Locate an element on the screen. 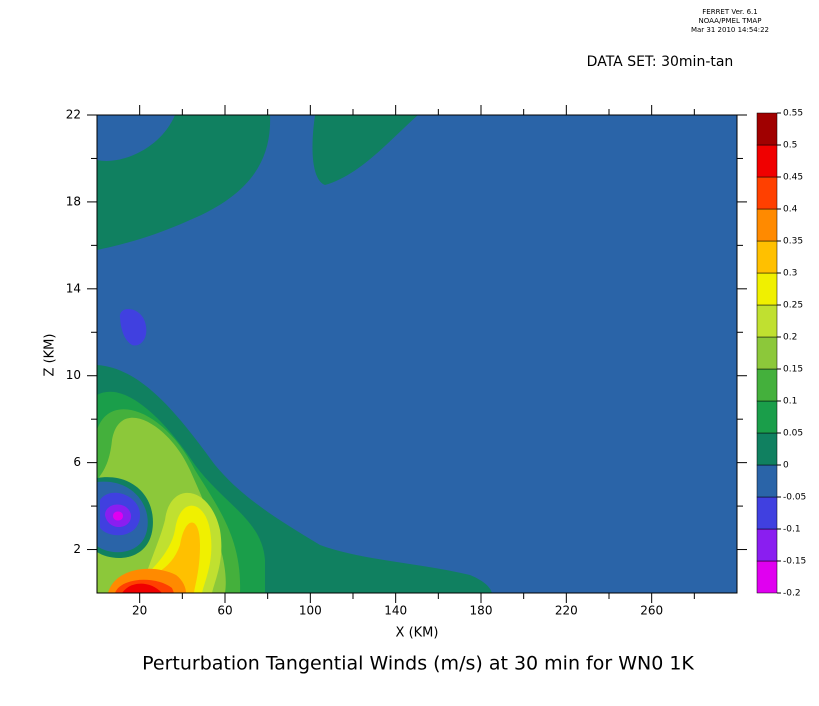  colorbar-label: 0.4 is located at coordinates (790, 210).